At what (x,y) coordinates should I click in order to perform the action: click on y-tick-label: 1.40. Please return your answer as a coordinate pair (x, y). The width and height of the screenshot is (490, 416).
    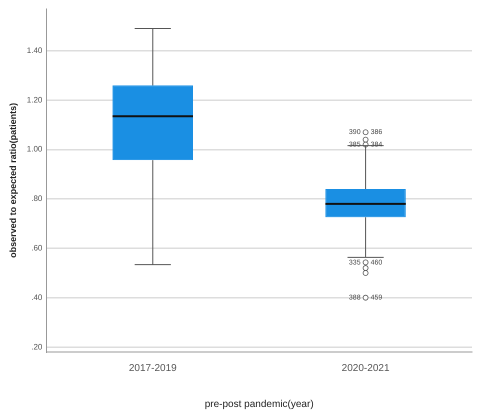
    Looking at the image, I should click on (34, 50).